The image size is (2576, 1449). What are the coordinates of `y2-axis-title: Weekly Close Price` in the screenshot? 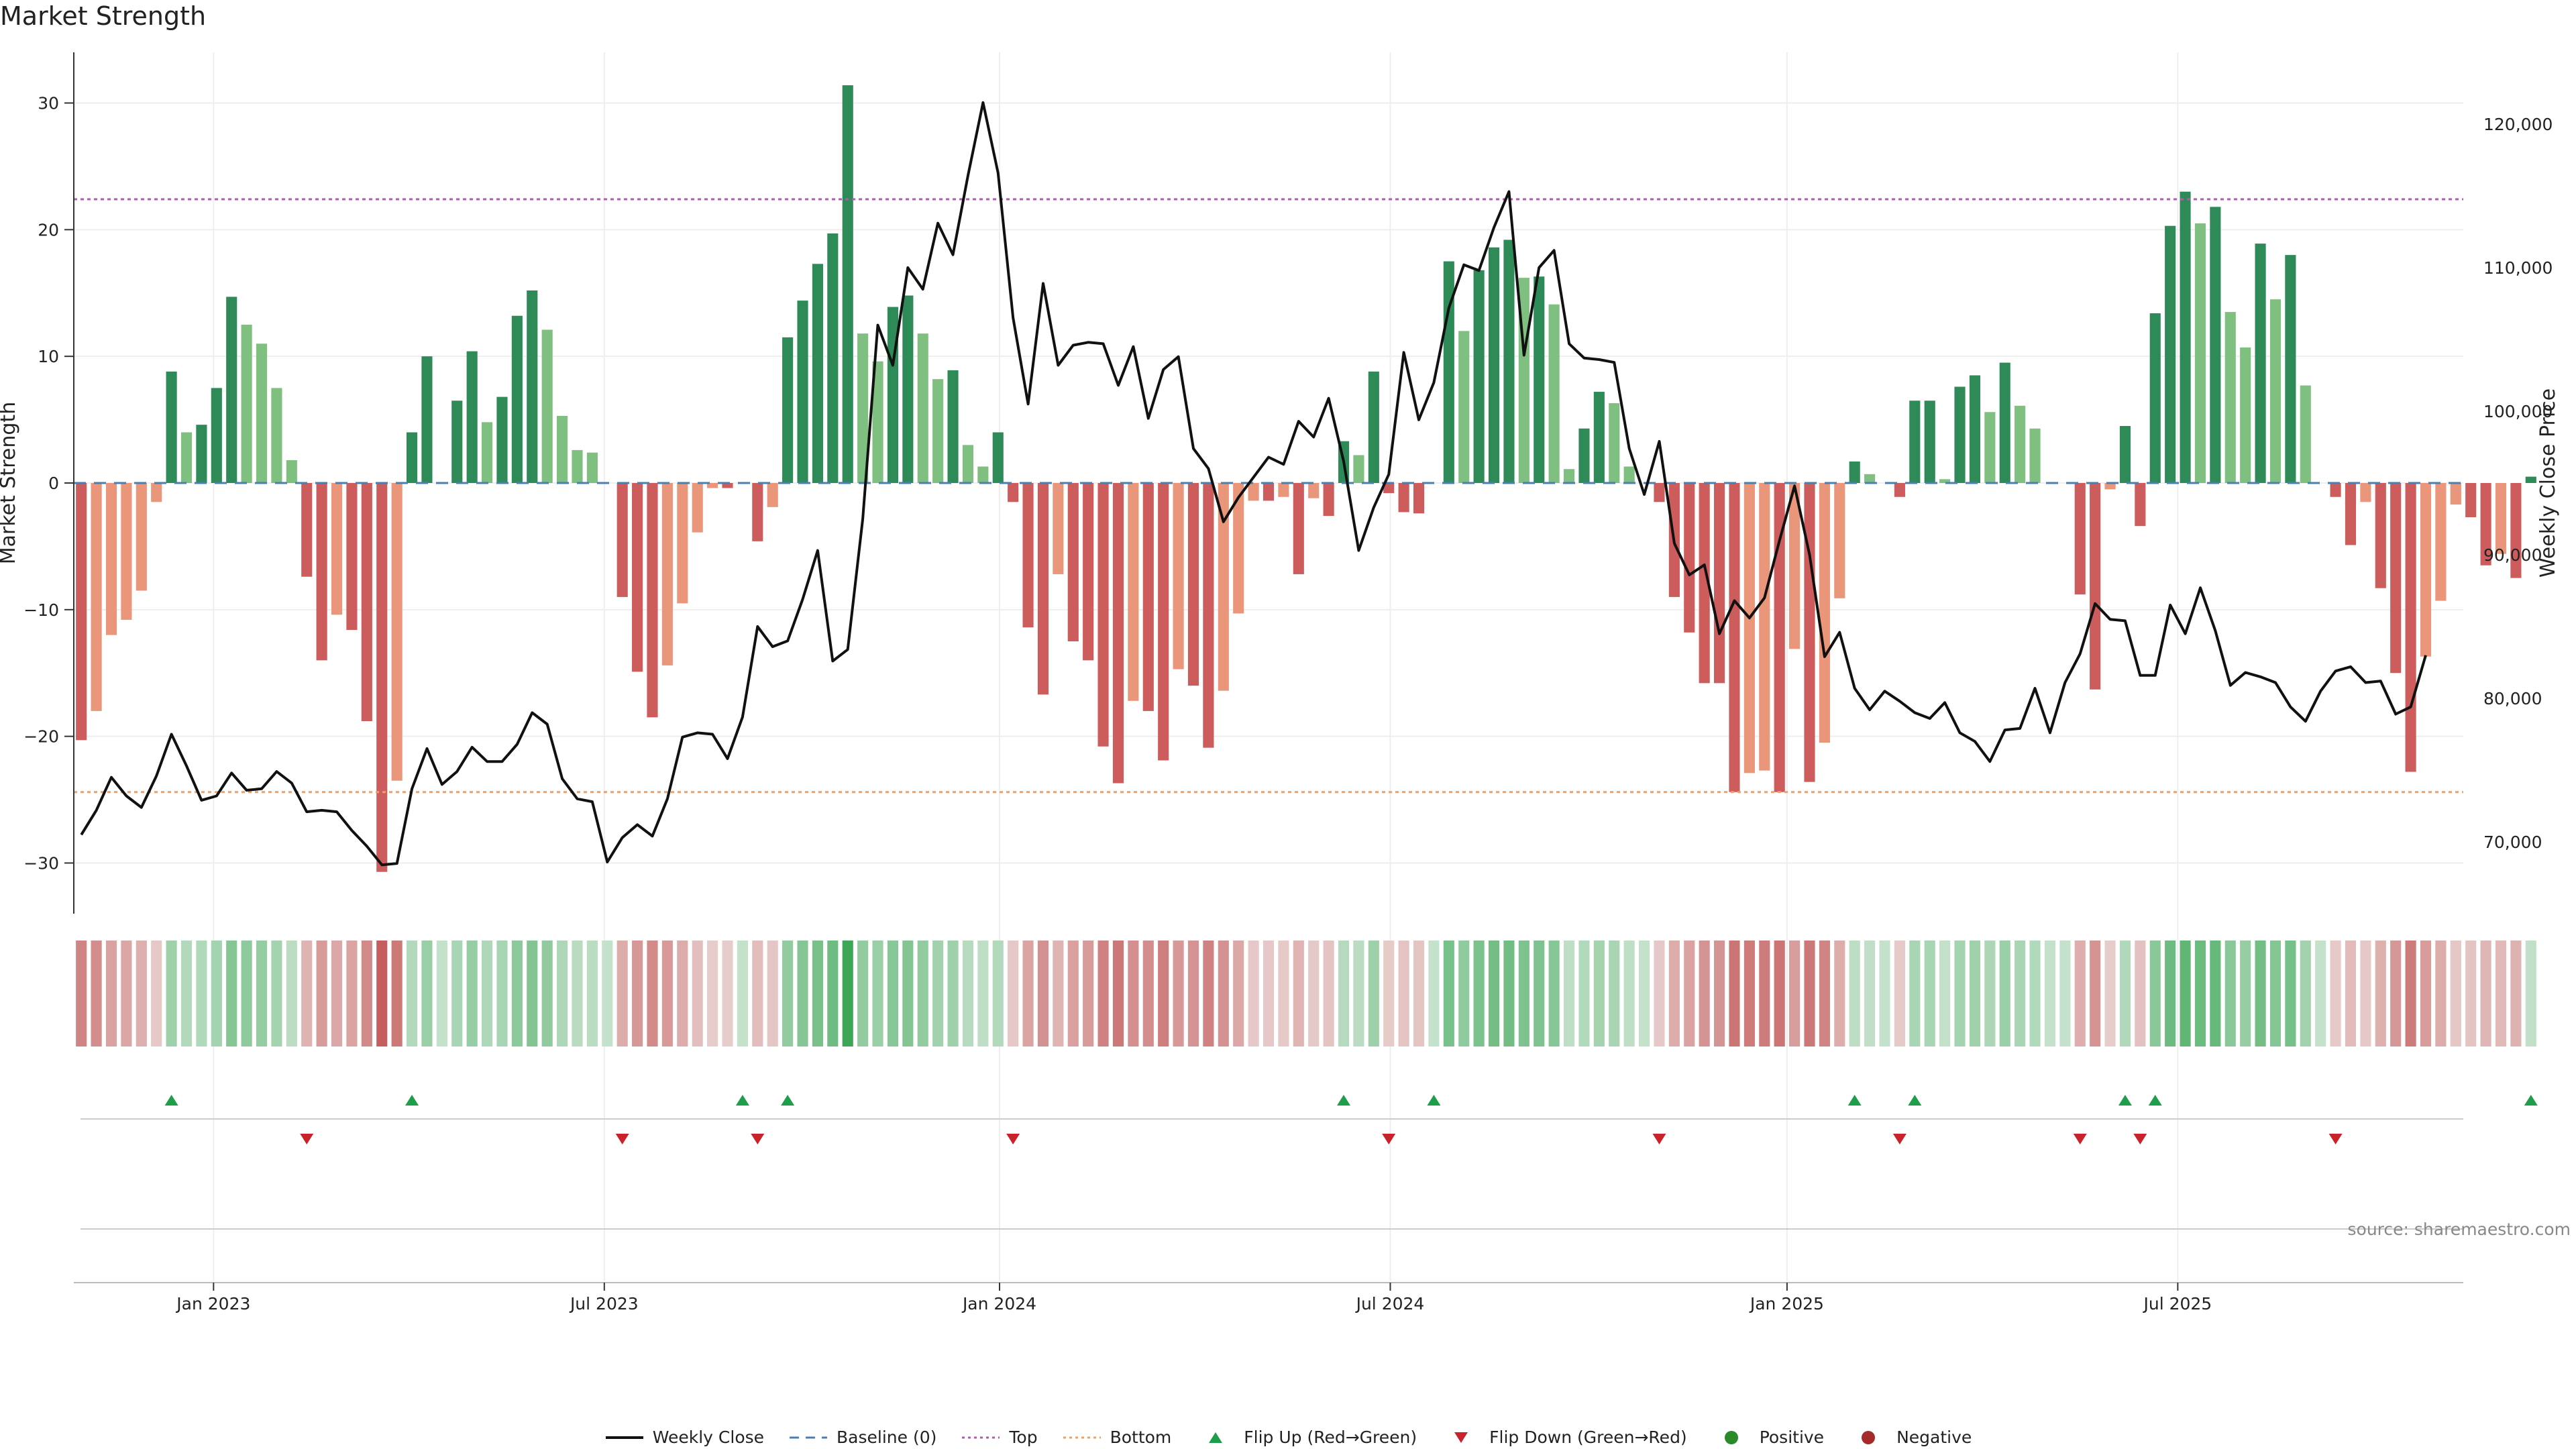 It's located at (2548, 483).